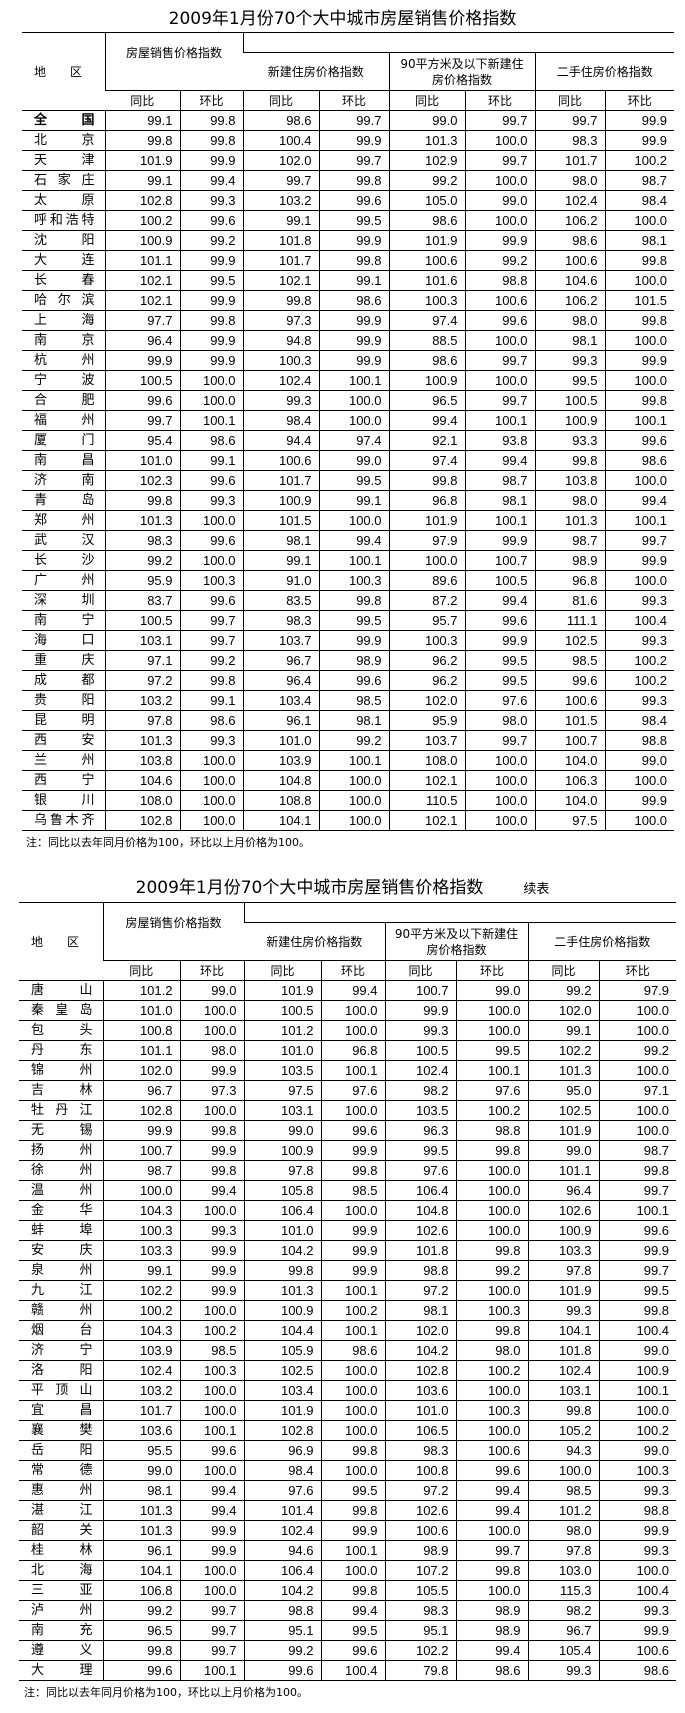 Image resolution: width=685 pixels, height=1713 pixels. I want to click on mom-value: 97.3, so click(212, 1090).